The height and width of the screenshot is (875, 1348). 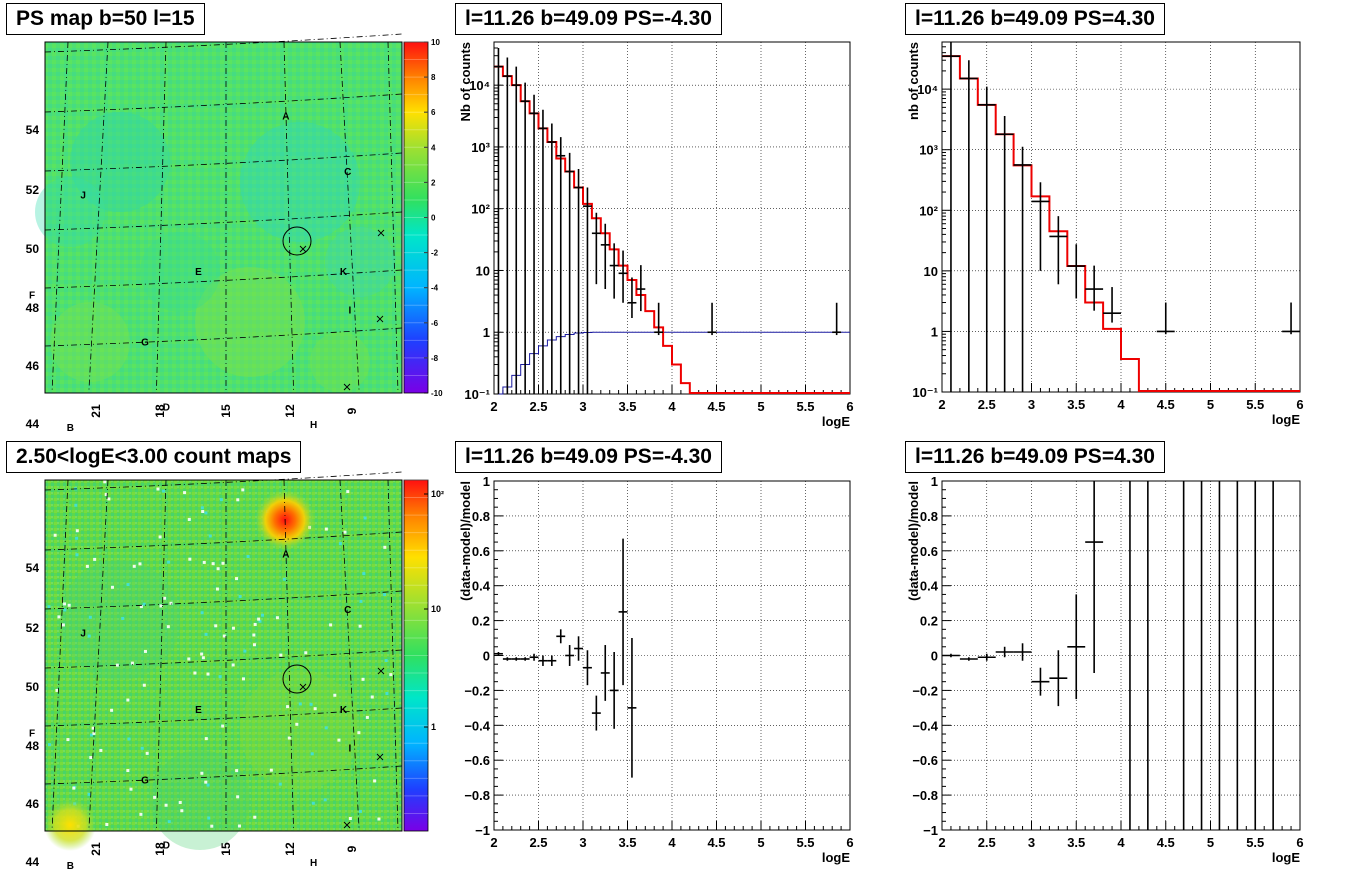 I want to click on y-tick-label: 1, so click(x=934, y=481).